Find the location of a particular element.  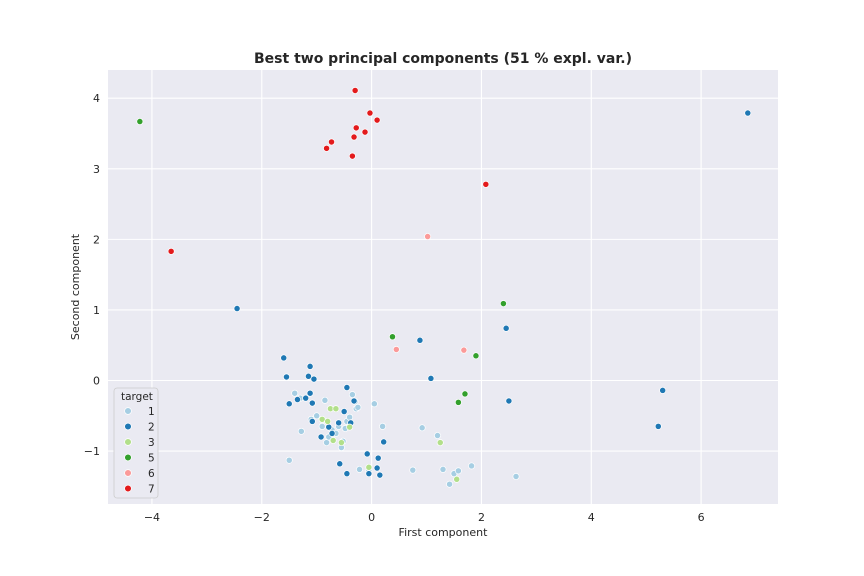

y-tick-label: 4 is located at coordinates (96, 98).